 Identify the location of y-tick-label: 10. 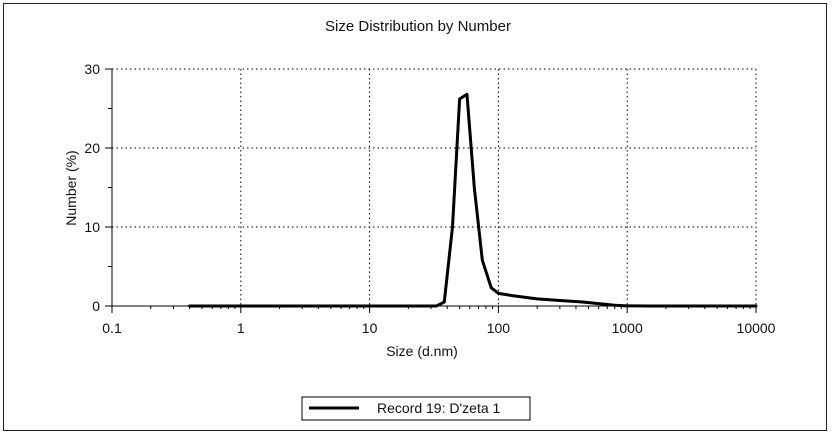
(92, 227).